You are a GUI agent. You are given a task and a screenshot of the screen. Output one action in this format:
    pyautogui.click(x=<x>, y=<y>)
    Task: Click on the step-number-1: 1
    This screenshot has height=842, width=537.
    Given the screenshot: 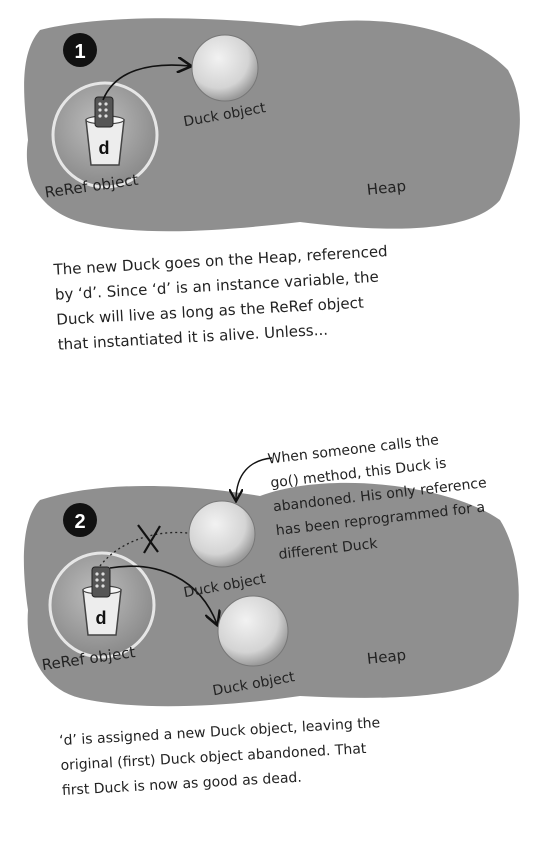 What is the action you would take?
    pyautogui.click(x=79, y=52)
    